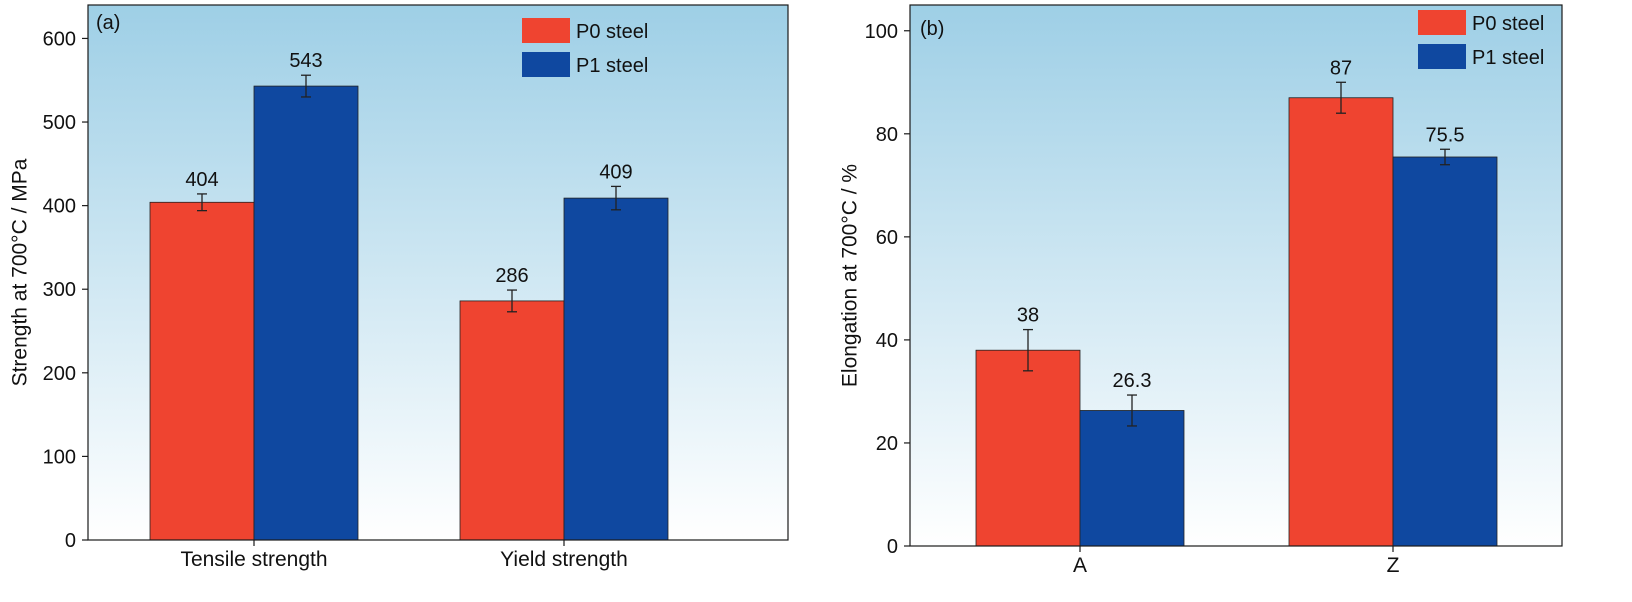 The height and width of the screenshot is (602, 1632). Describe the element at coordinates (616, 369) in the screenshot. I see `bar-p1-steel-yield-strength` at that location.